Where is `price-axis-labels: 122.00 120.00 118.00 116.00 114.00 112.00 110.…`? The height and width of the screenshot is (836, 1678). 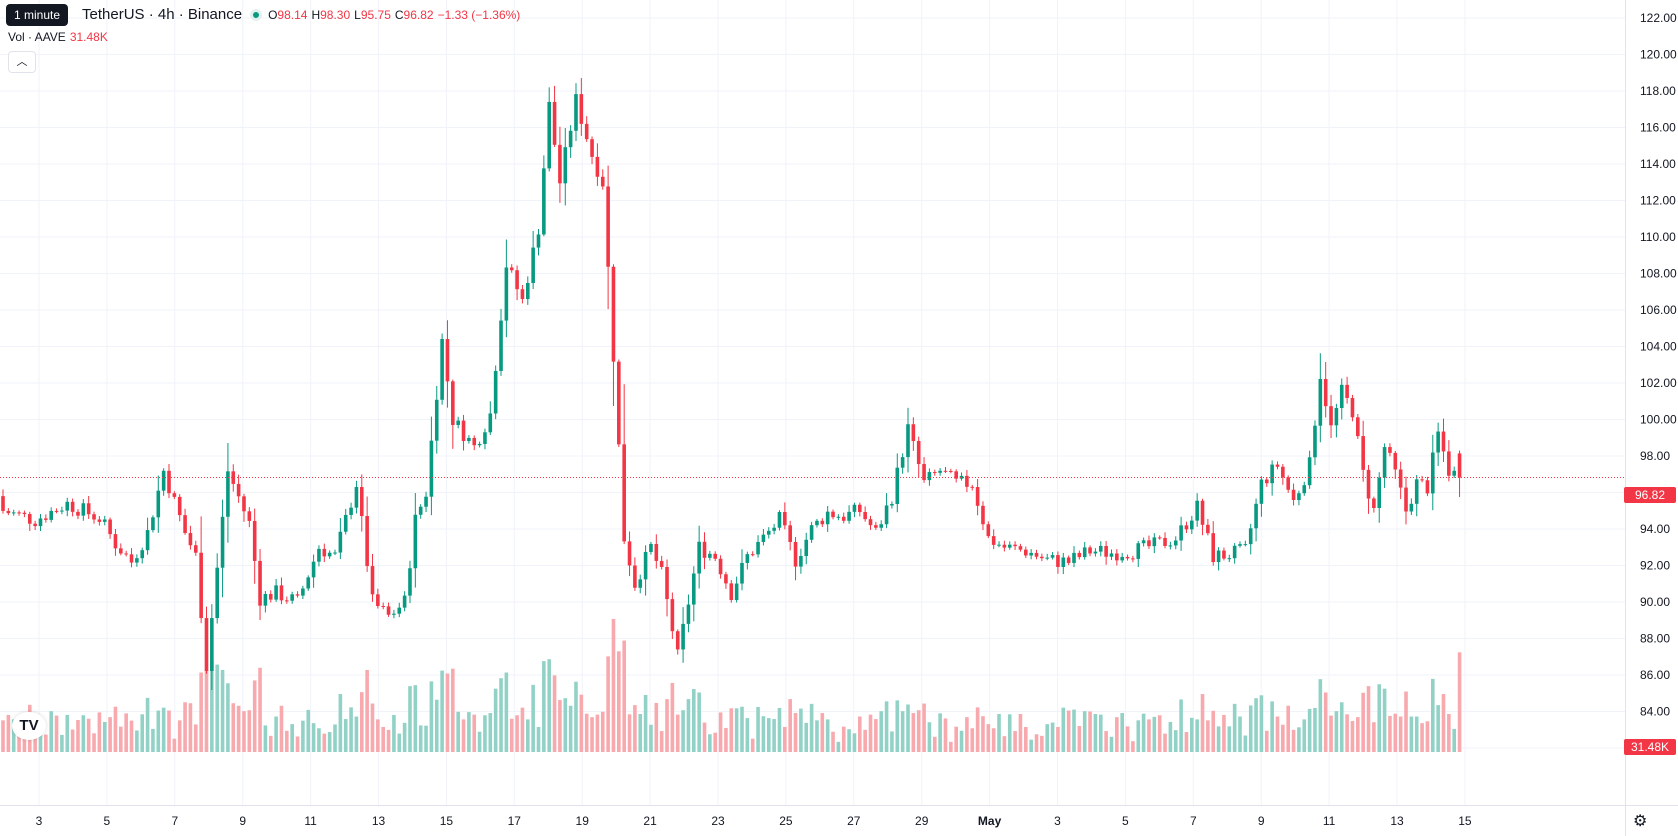 price-axis-labels: 122.00 120.00 118.00 116.00 114.00 112.00 110.… is located at coordinates (1658, 383).